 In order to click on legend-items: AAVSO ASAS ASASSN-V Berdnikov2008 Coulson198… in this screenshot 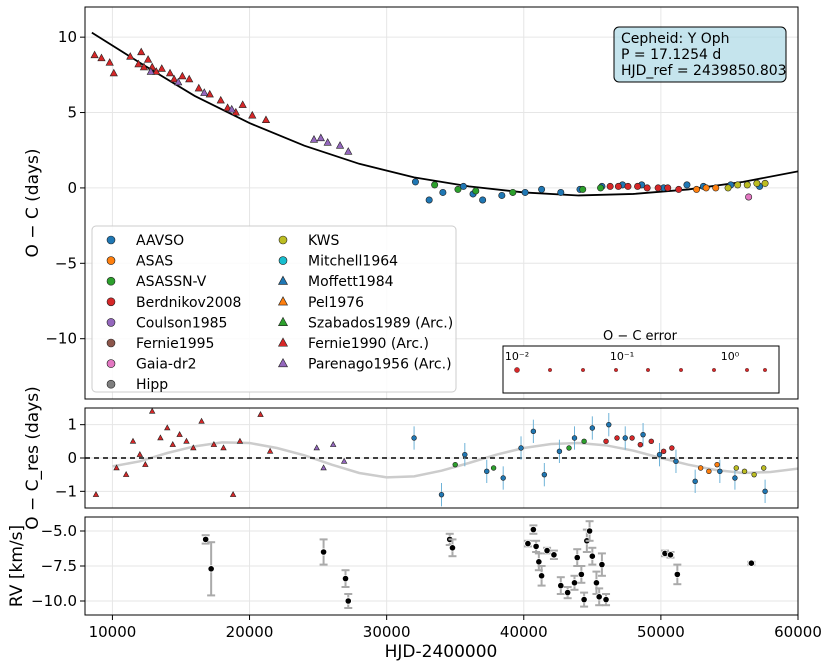, I will do `click(279, 313)`.